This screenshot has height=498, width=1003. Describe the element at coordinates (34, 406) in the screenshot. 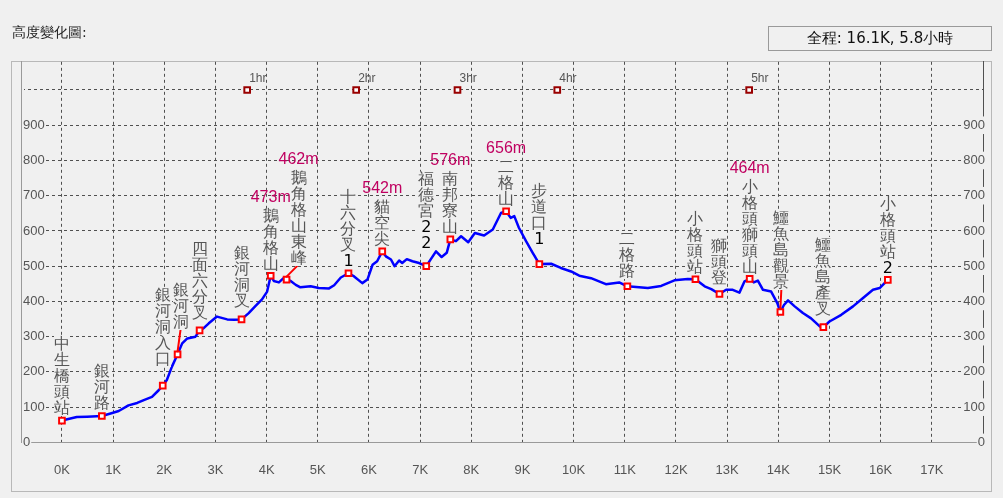

I see `y-tick-label: 100` at that location.